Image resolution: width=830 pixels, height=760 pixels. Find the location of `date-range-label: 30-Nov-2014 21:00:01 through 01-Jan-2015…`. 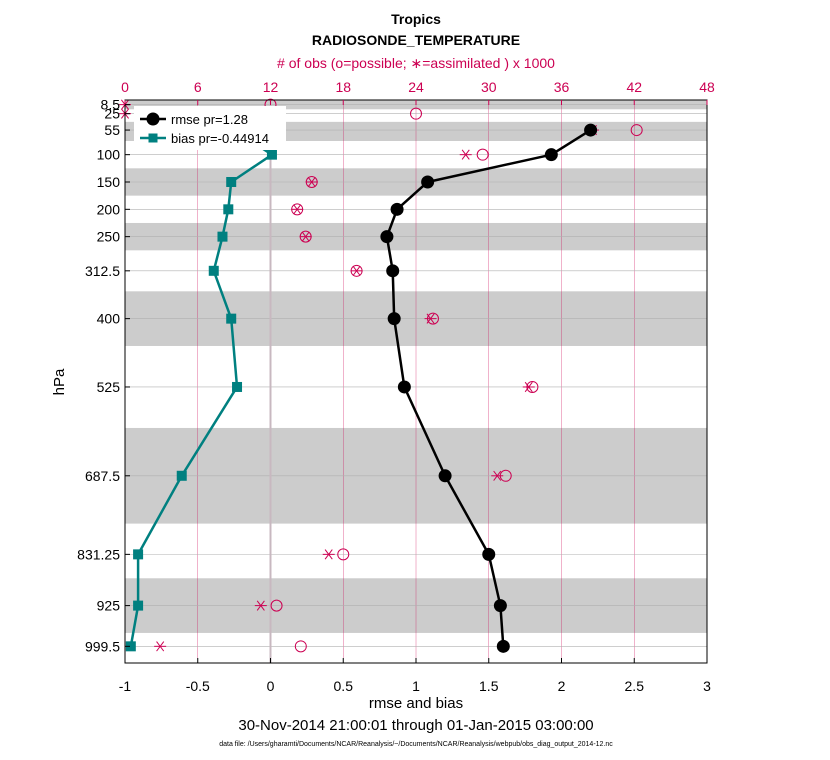

date-range-label: 30-Nov-2014 21:00:01 through 01-Jan-2015… is located at coordinates (415, 725).